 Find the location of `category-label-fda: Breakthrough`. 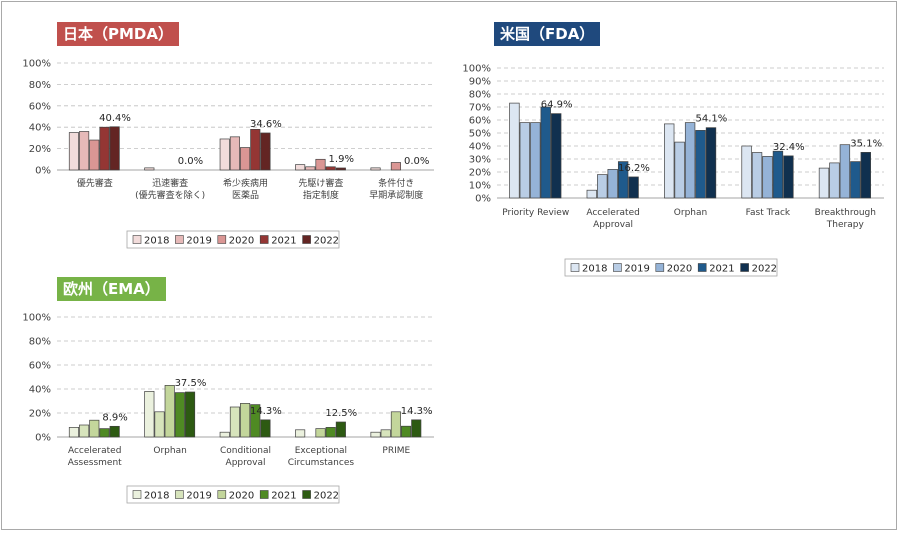

category-label-fda: Breakthrough is located at coordinates (845, 213).